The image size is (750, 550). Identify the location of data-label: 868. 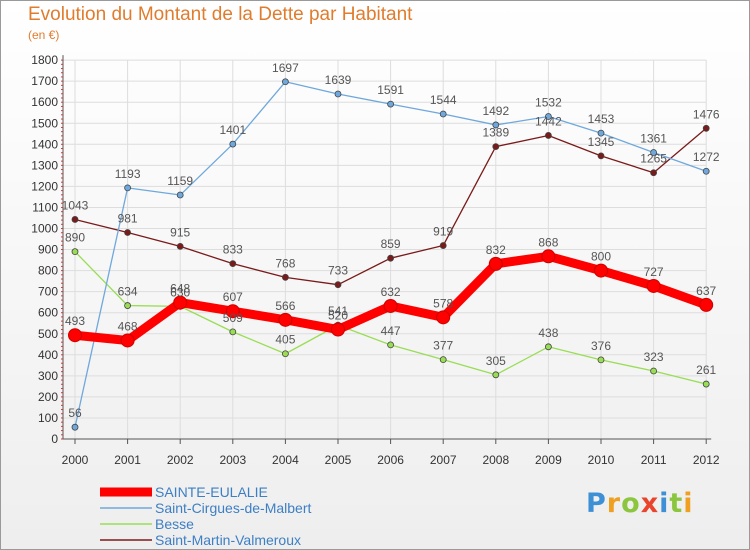
(548, 242).